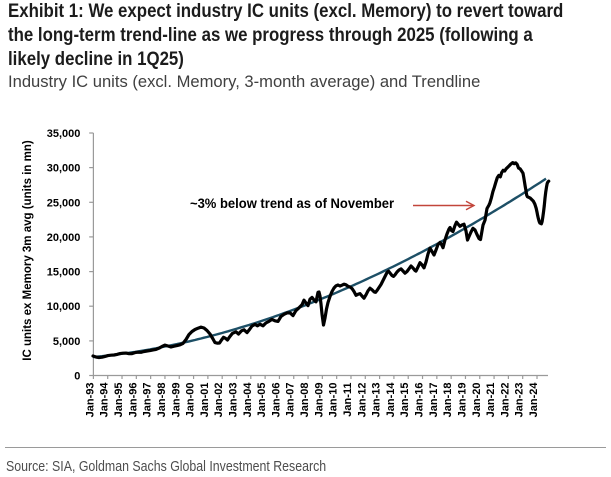 Image resolution: width=611 pixels, height=477 pixels. What do you see at coordinates (105, 400) in the screenshot?
I see `svg-text: Jan-94` at bounding box center [105, 400].